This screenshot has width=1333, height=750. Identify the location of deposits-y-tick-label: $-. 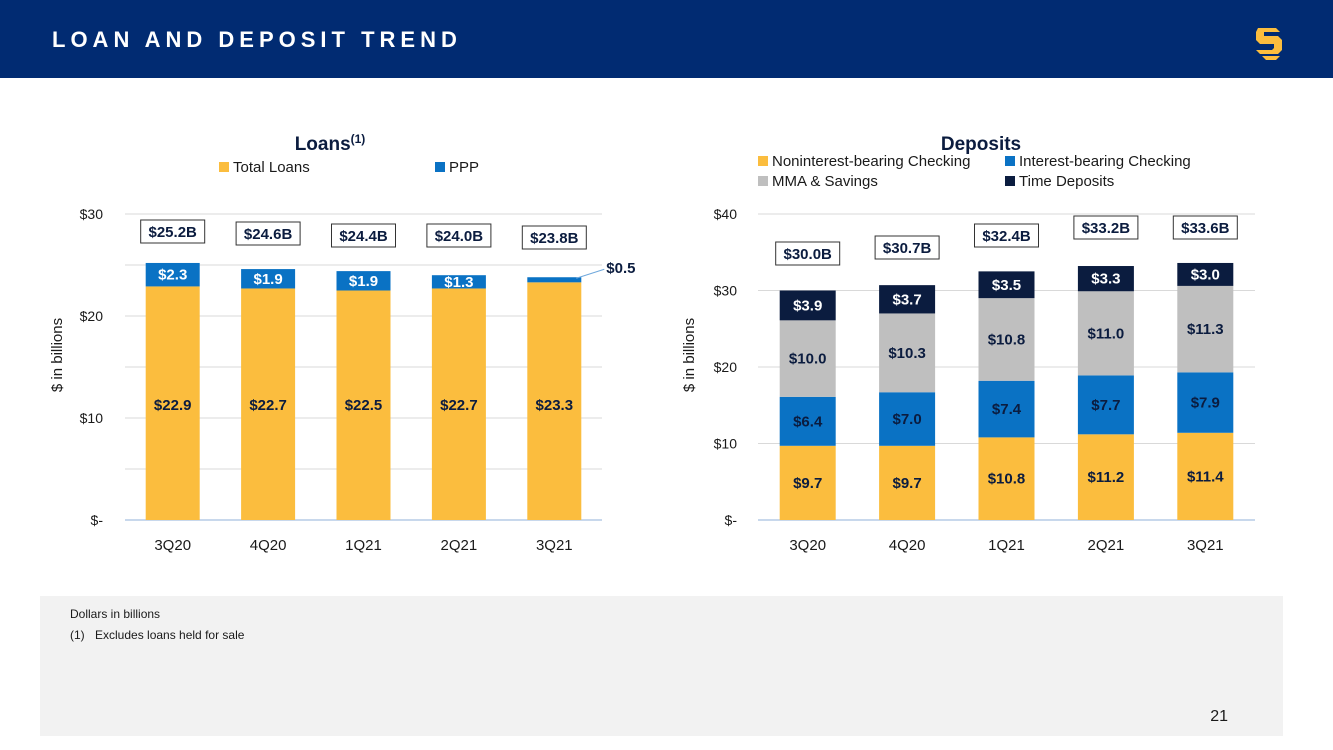
(731, 520).